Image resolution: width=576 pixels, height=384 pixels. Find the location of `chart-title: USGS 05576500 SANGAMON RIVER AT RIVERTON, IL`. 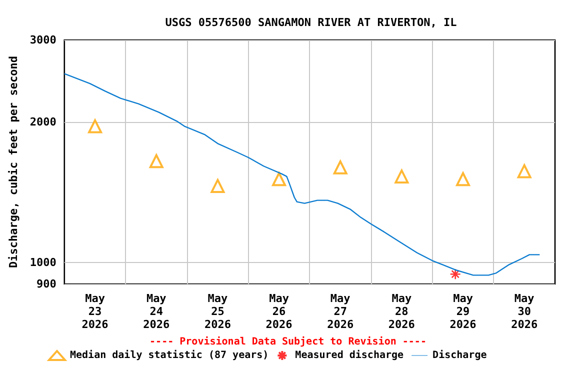

chart-title: USGS 05576500 SANGAMON RIVER AT RIVERTON, IL is located at coordinates (311, 22).